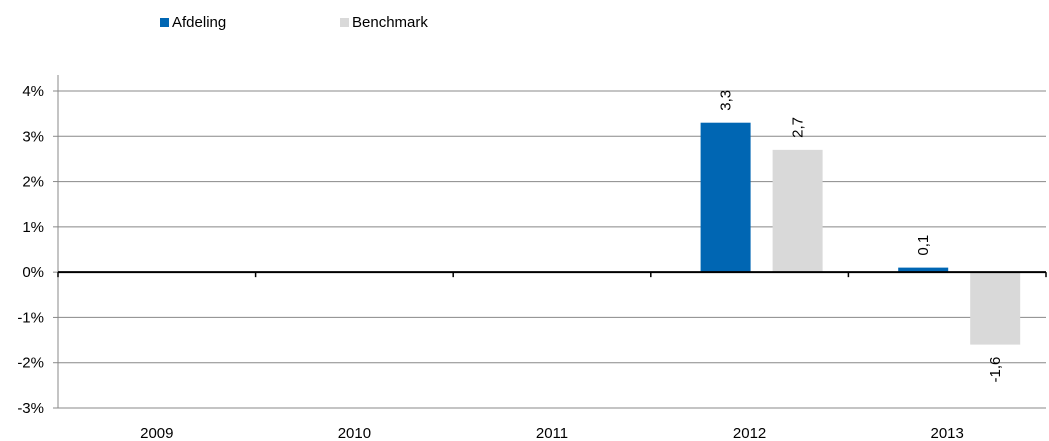 The width and height of the screenshot is (1049, 441). Describe the element at coordinates (199, 22) in the screenshot. I see `legend-label-afdeling: Afdeling` at that location.